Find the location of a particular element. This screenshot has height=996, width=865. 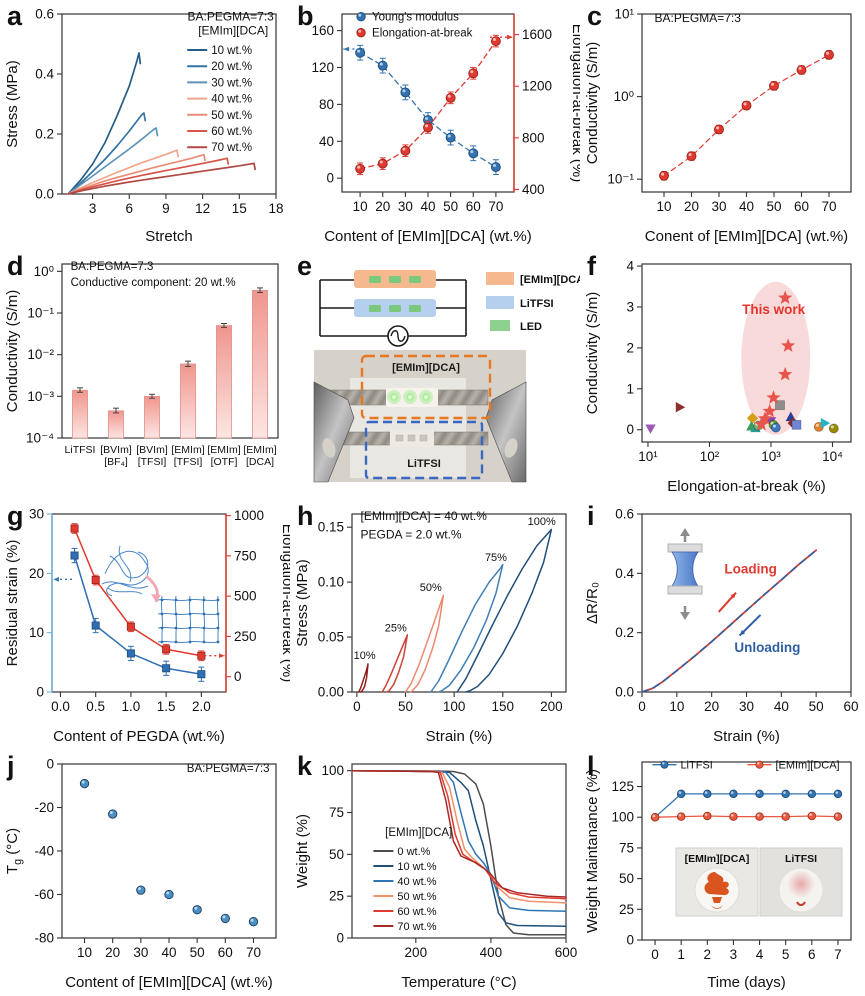

svg-text: 75 is located at coordinates (626, 847).